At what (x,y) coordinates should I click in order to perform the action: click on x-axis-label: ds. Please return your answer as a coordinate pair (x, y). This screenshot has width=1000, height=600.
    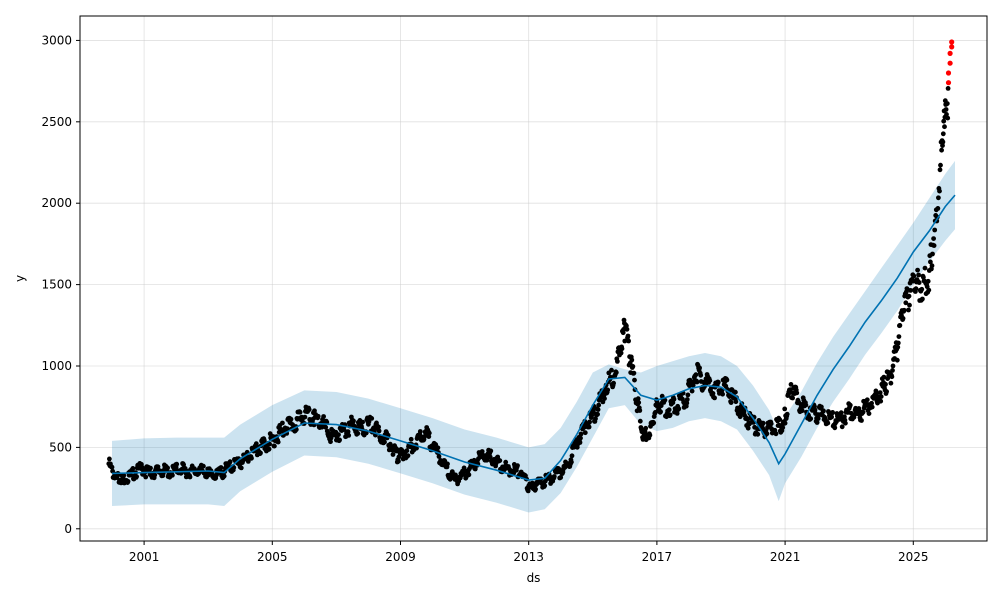
    Looking at the image, I should click on (534, 578).